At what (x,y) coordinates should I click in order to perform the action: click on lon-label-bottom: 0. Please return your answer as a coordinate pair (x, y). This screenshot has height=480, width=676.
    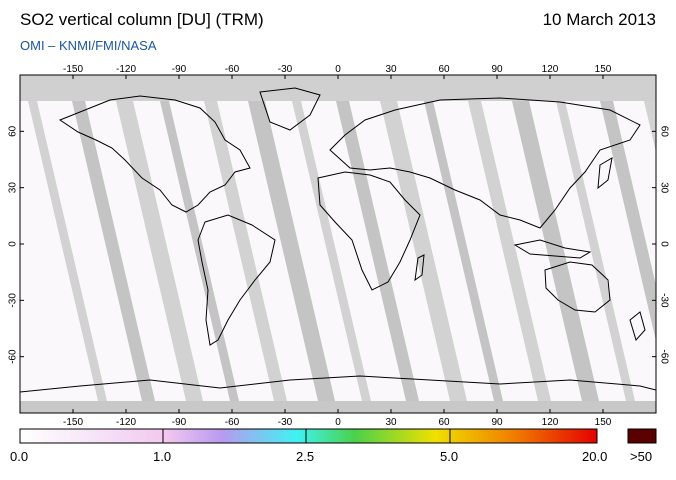
    Looking at the image, I should click on (338, 422).